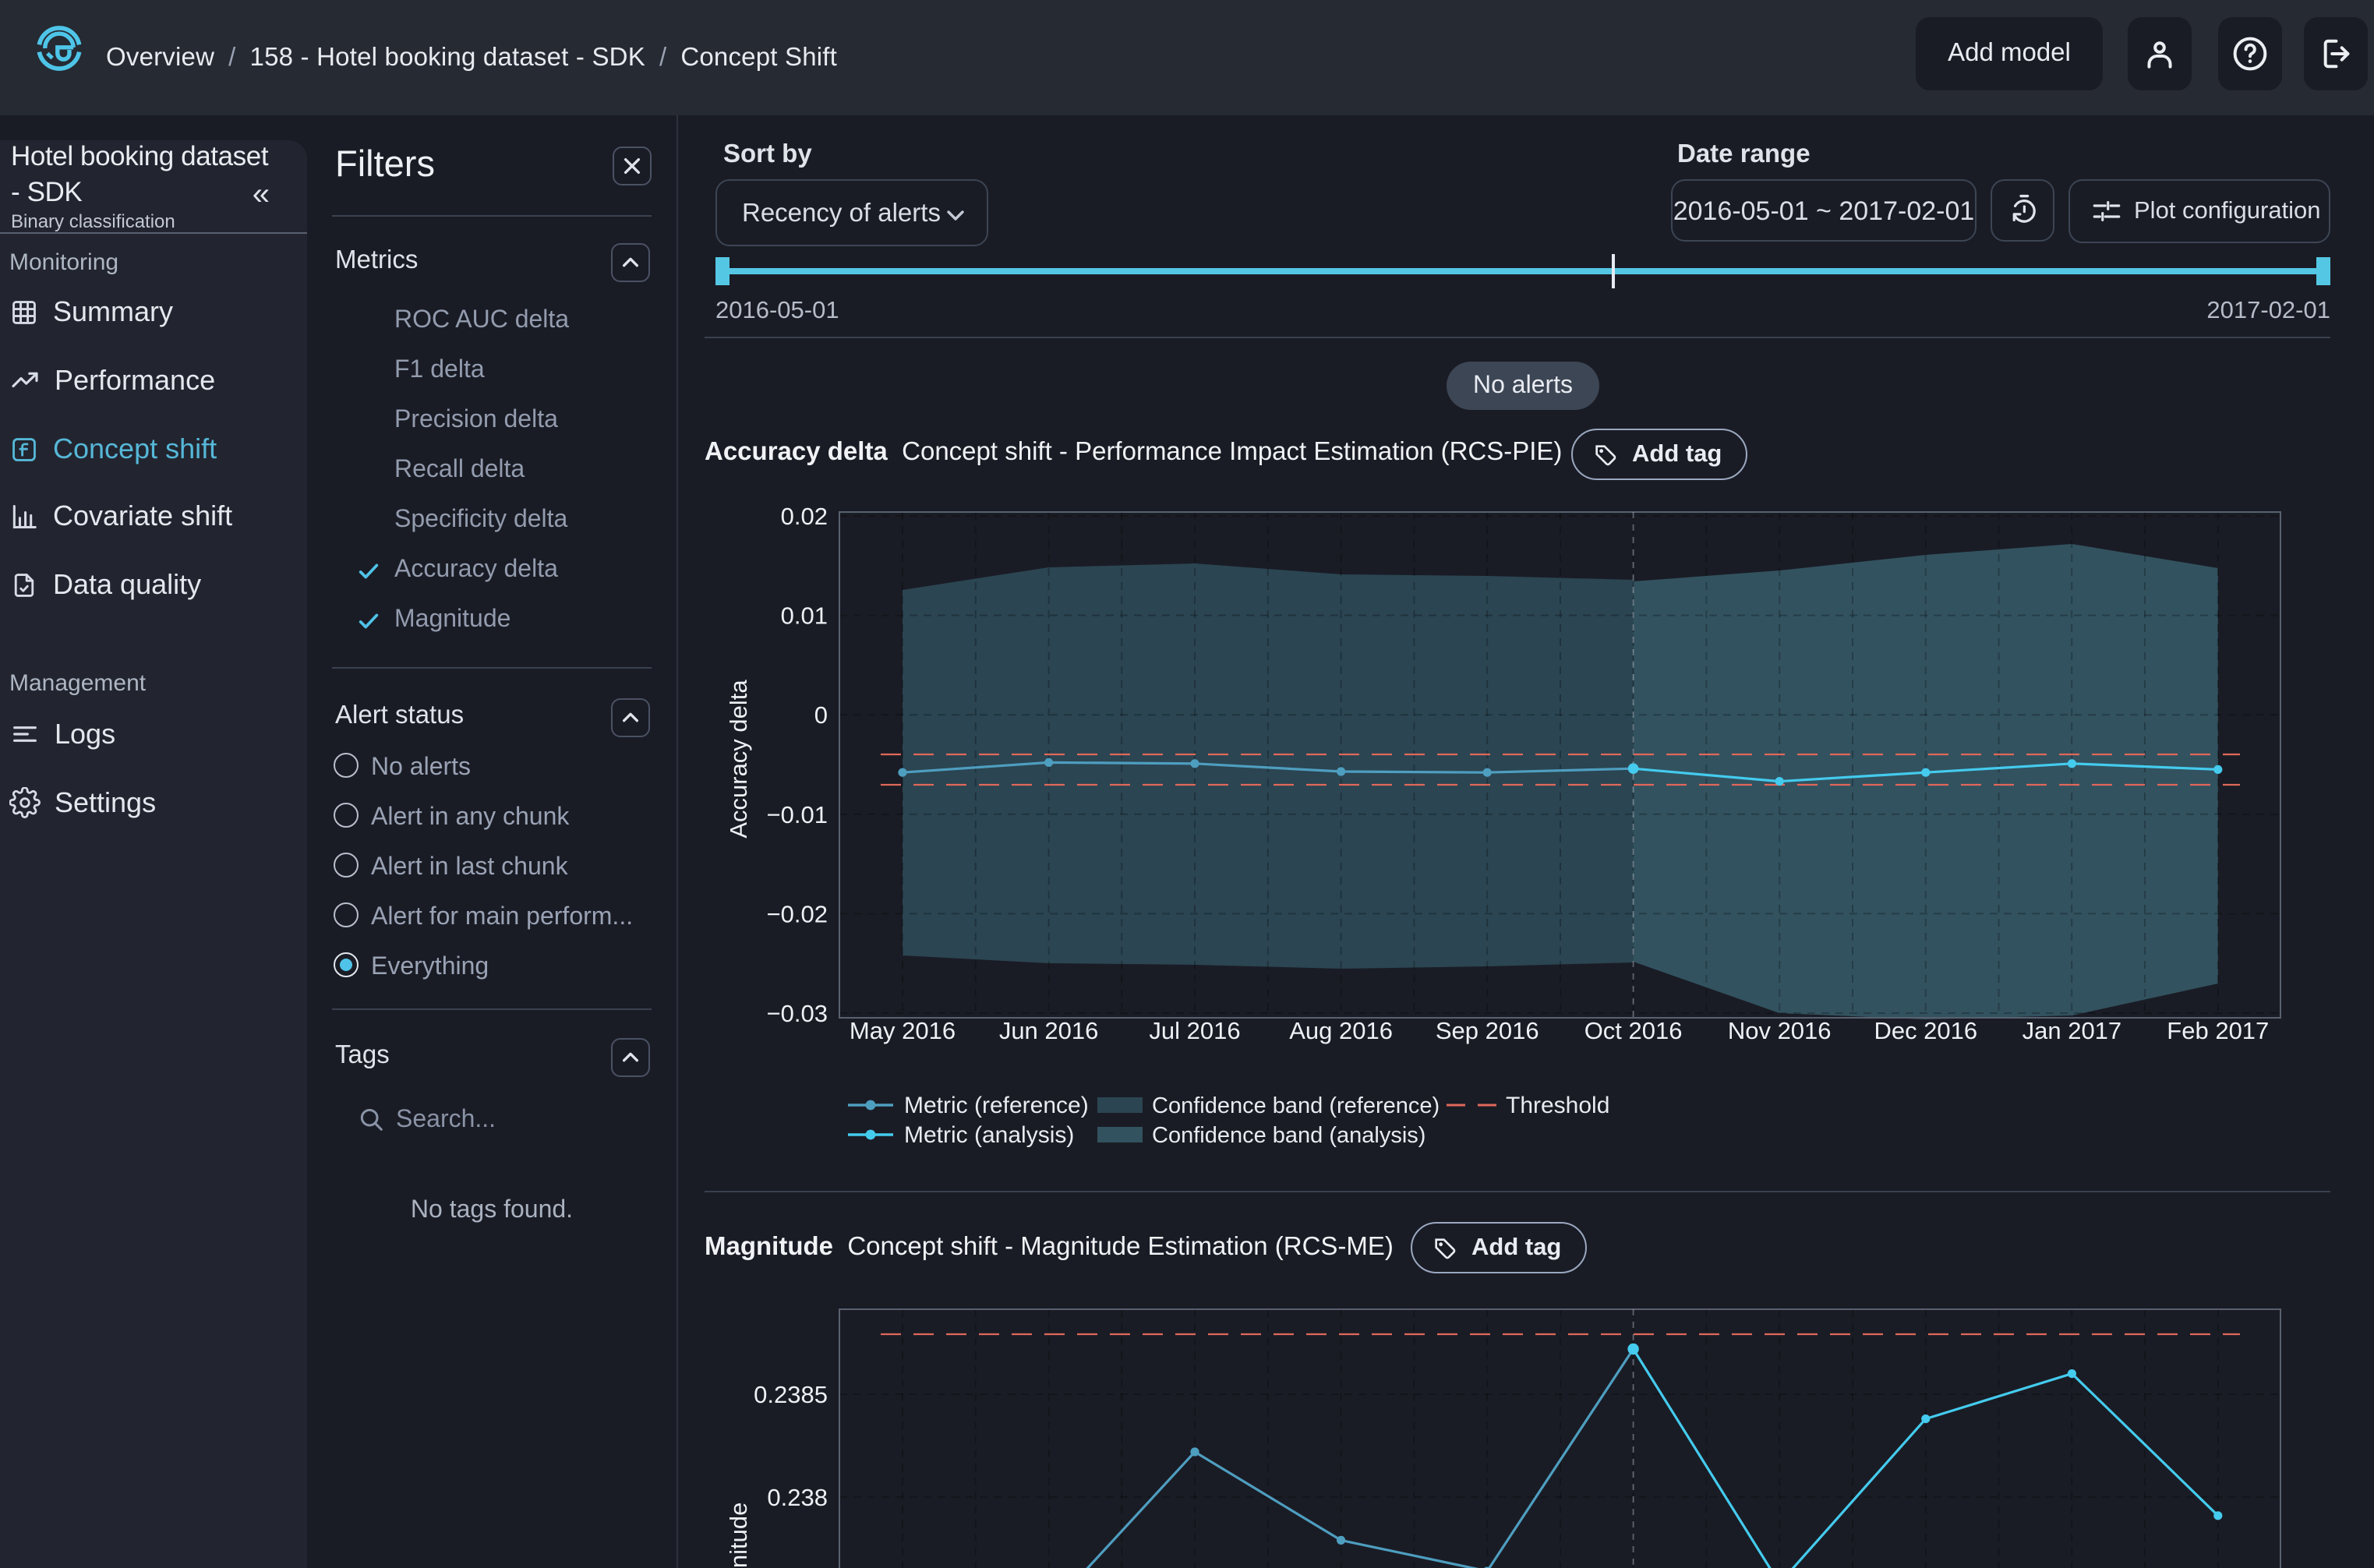  Describe the element at coordinates (805, 616) in the screenshot. I see `svg-text: 0.01` at that location.